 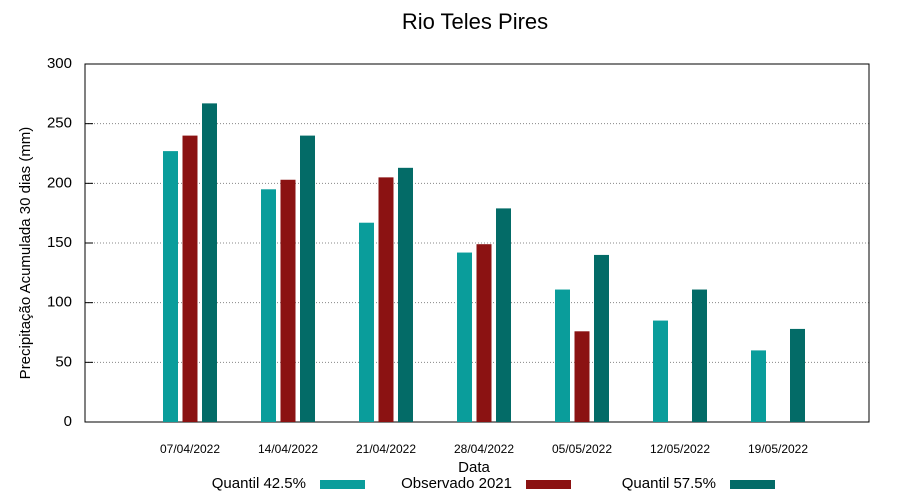 What do you see at coordinates (582, 449) in the screenshot?
I see `x-tick-label: 05/05/2022` at bounding box center [582, 449].